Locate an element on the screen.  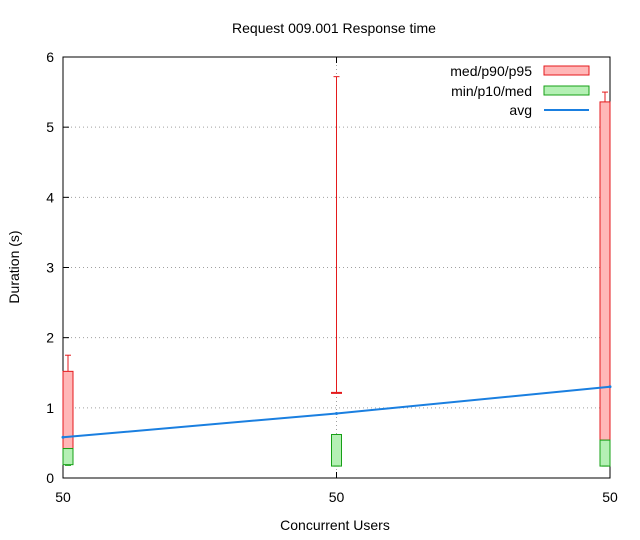
y-tick-label: 5 is located at coordinates (50, 127).